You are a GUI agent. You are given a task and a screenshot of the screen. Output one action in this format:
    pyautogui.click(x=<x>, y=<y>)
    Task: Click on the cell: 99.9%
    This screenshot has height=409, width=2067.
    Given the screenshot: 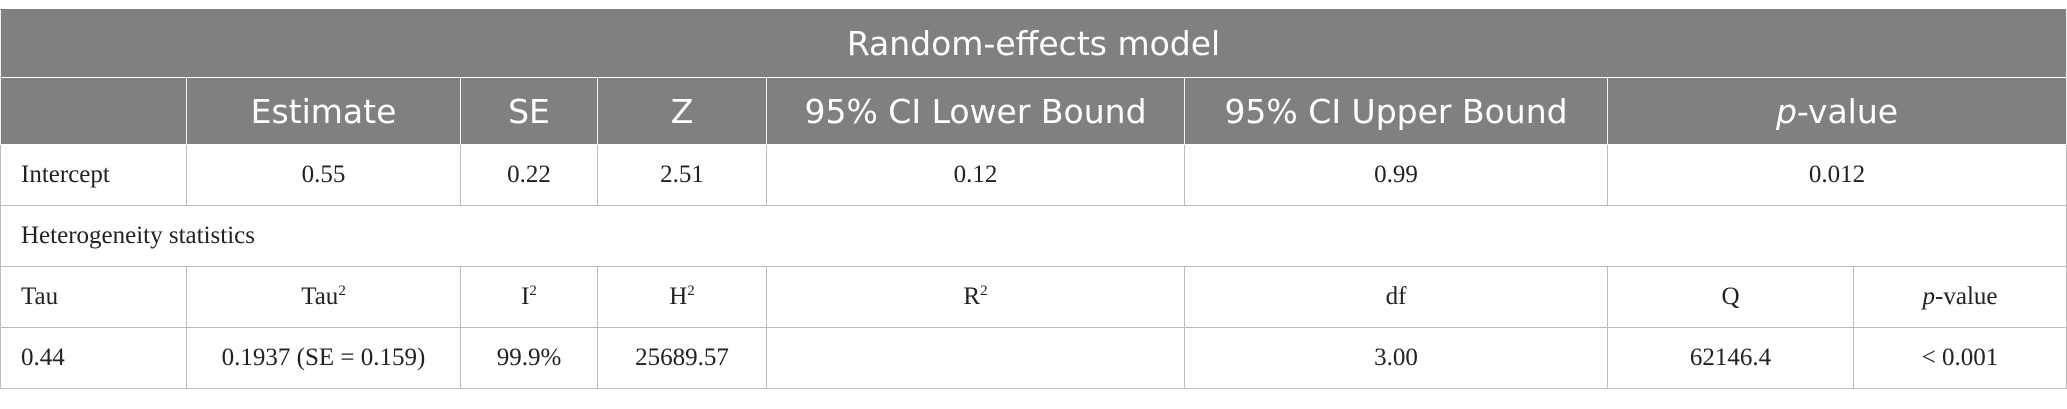 What is the action you would take?
    pyautogui.click(x=529, y=358)
    